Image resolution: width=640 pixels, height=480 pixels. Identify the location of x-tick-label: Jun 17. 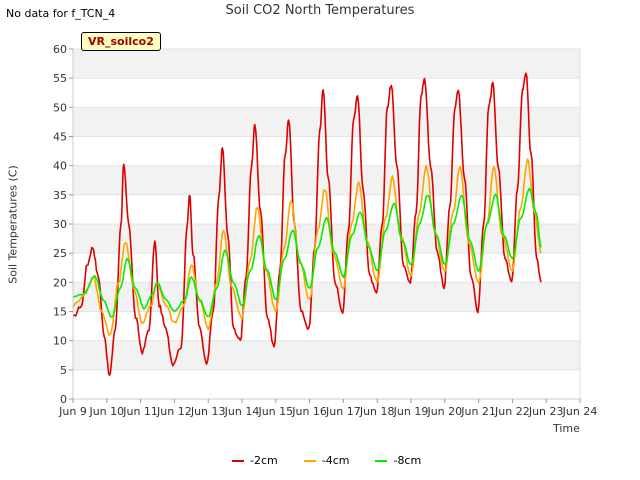
(343, 411).